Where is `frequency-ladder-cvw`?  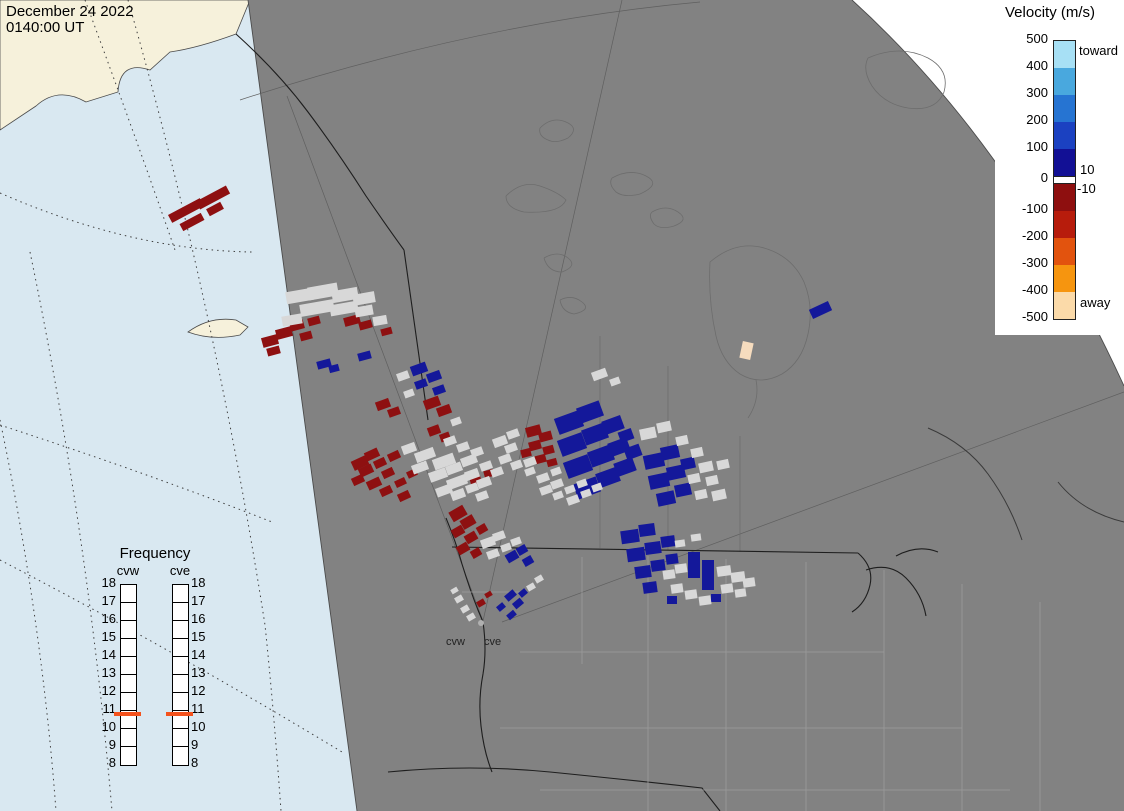
frequency-ladder-cvw is located at coordinates (128, 675).